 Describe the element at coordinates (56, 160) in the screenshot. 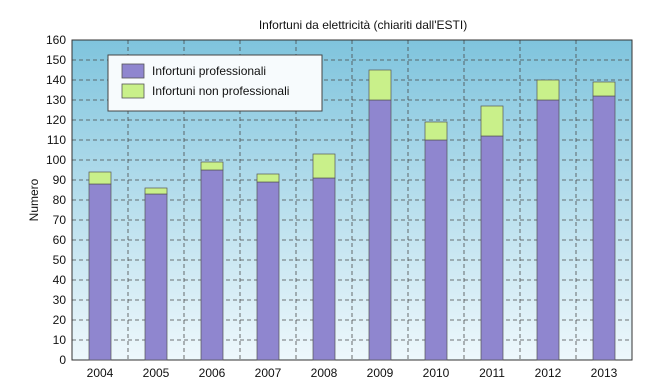

I see `y-tick-label: 100` at that location.